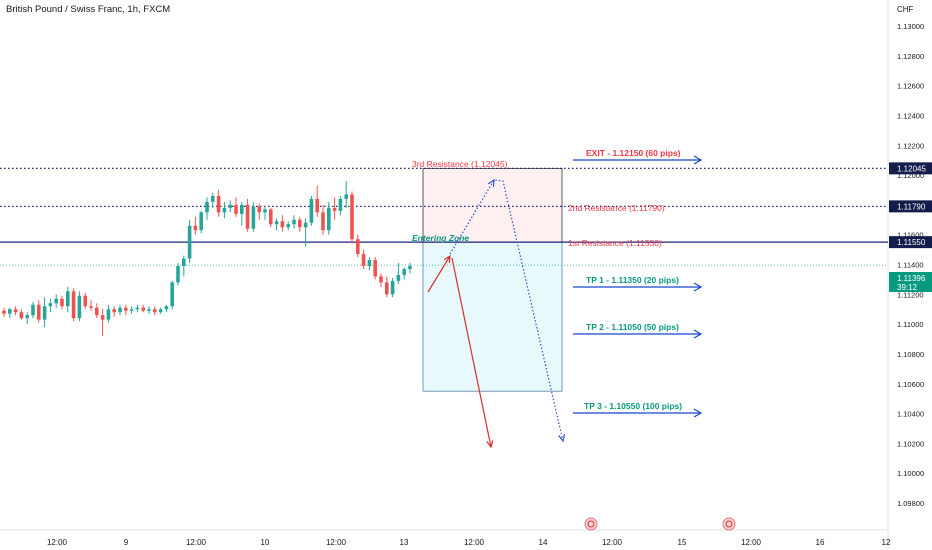 This screenshot has width=932, height=550. I want to click on exit-label: EXIT - 1.12150 (60 pips), so click(633, 153).